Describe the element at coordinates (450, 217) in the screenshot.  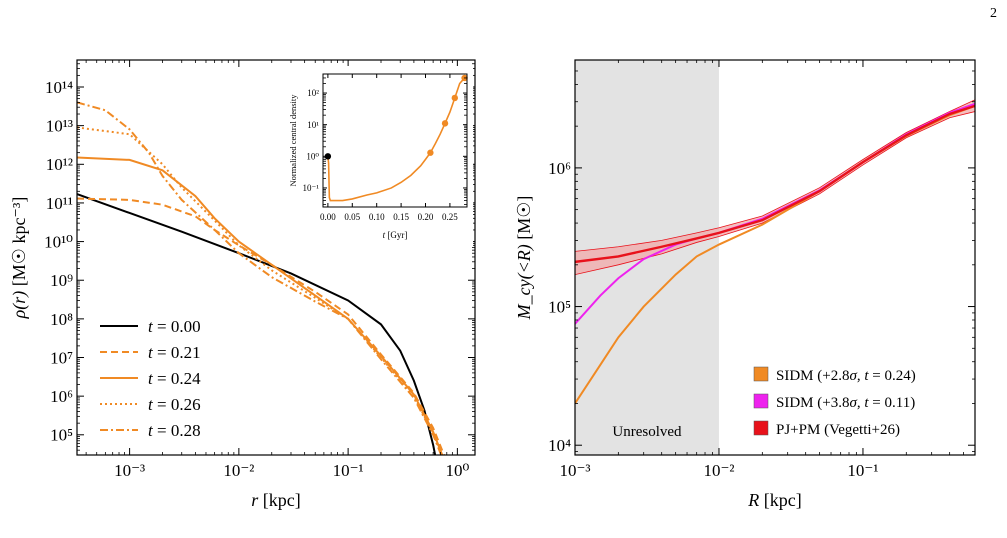
I see `inset-x-tick-label: 0.25` at that location.